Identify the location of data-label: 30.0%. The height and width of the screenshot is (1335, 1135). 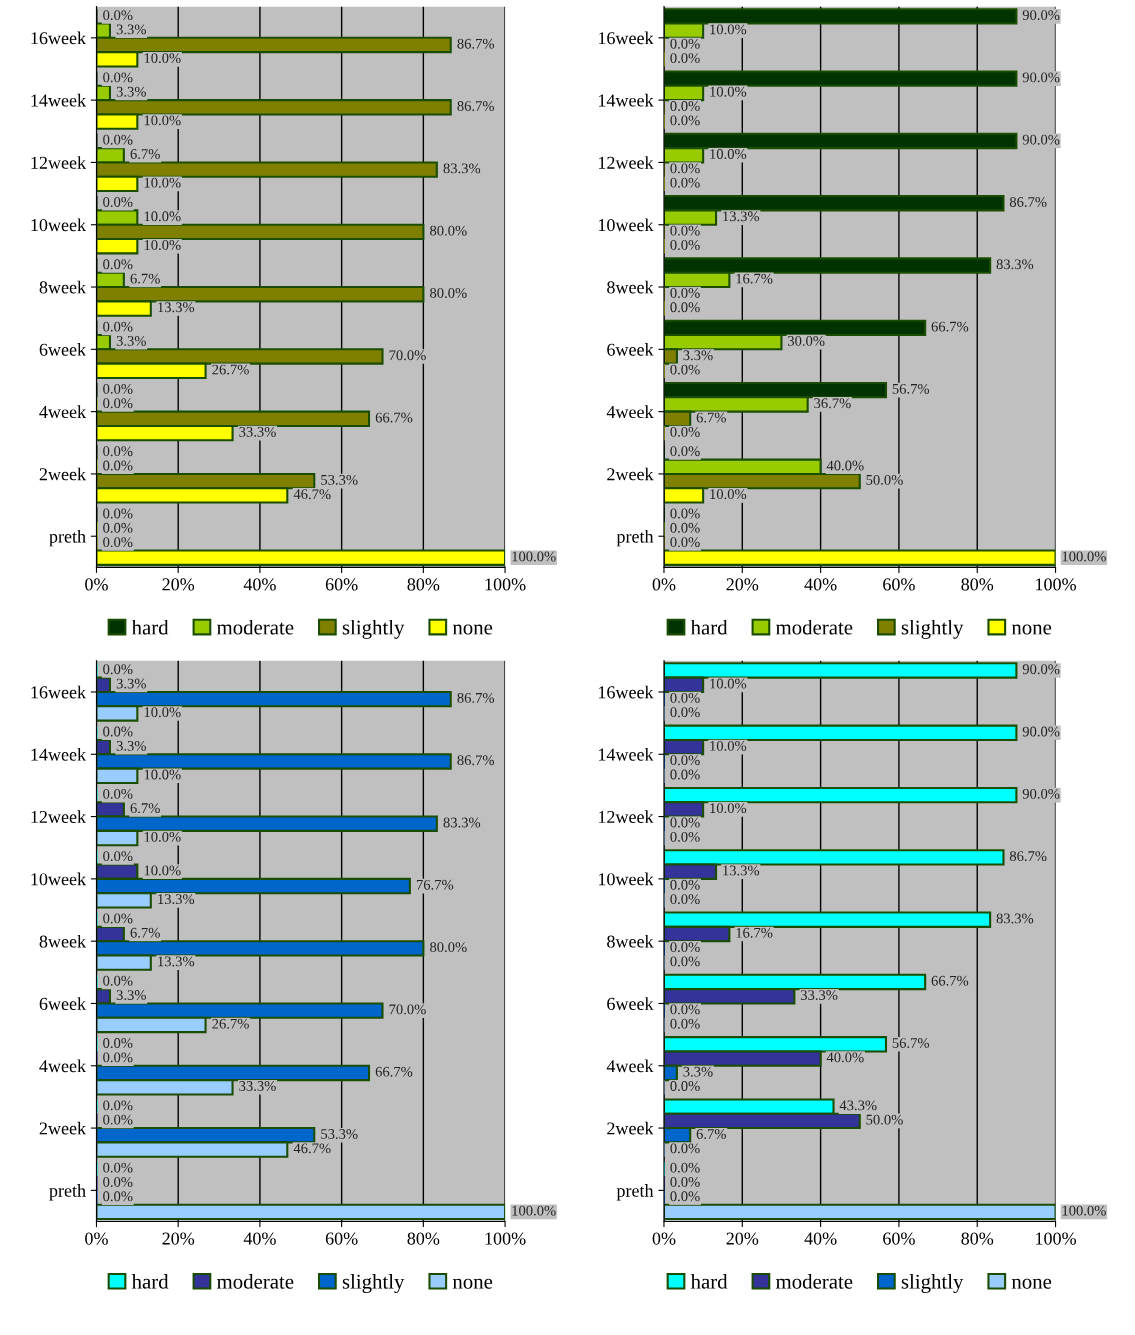
(806, 340).